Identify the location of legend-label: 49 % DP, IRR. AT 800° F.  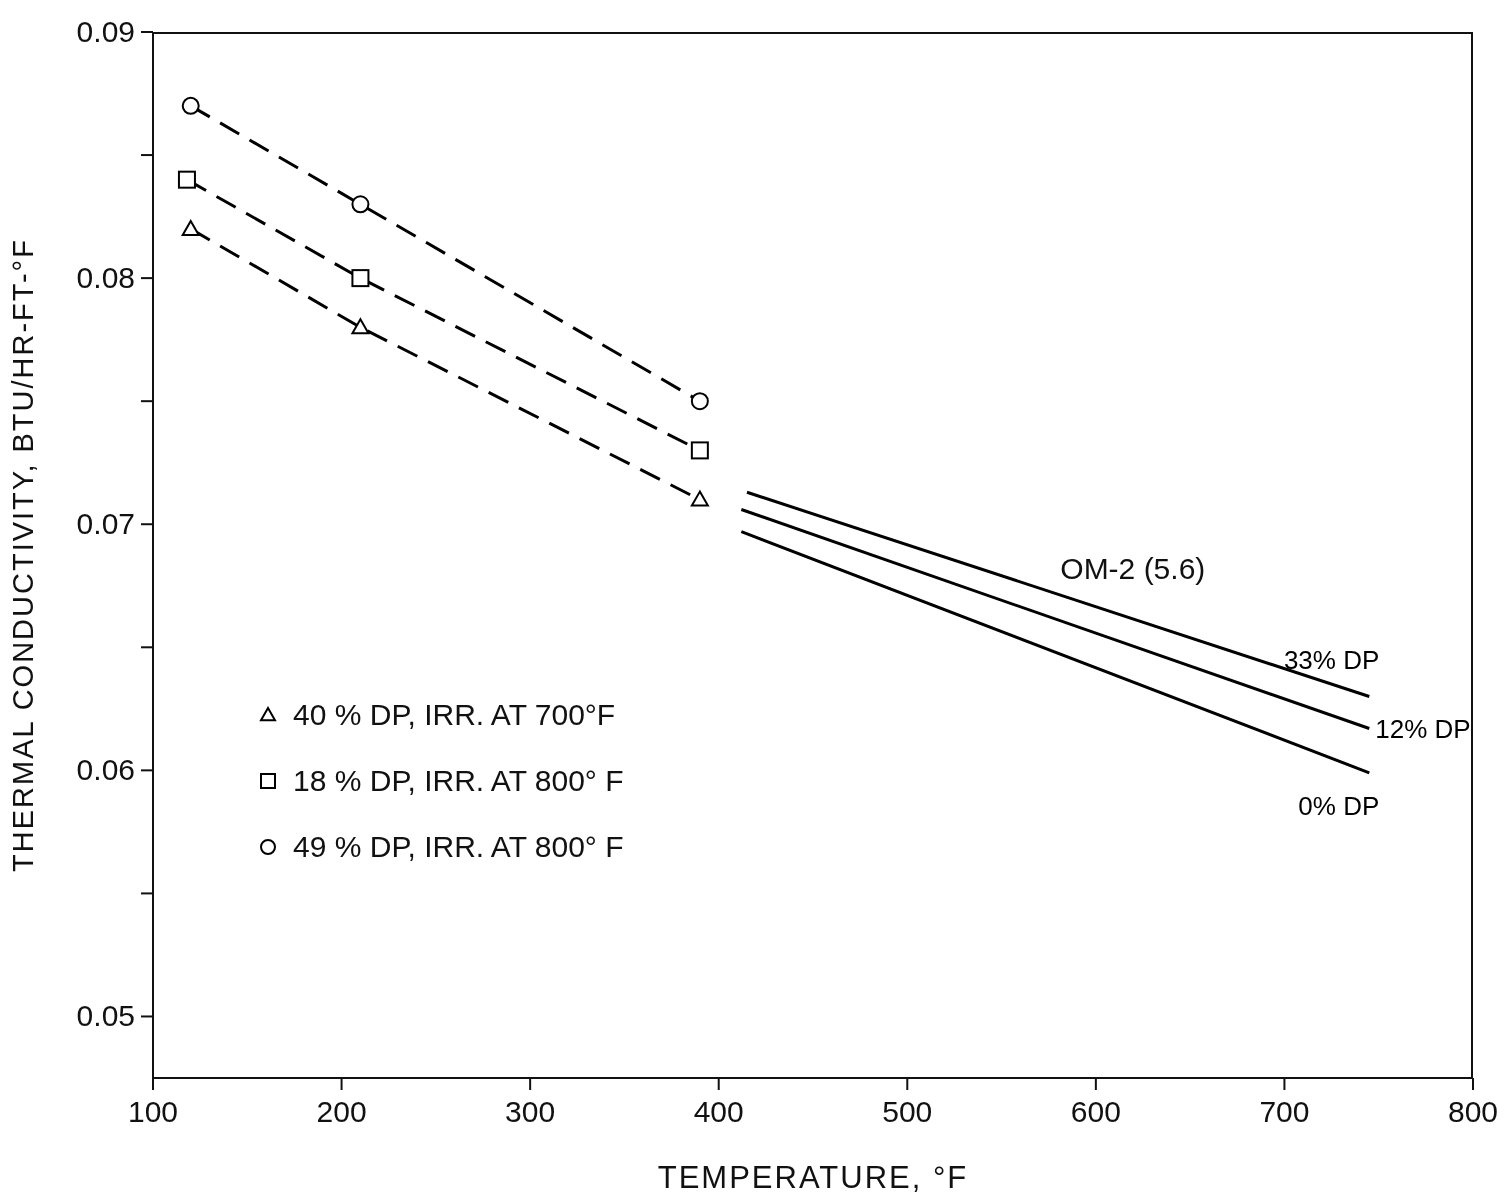
(458, 847).